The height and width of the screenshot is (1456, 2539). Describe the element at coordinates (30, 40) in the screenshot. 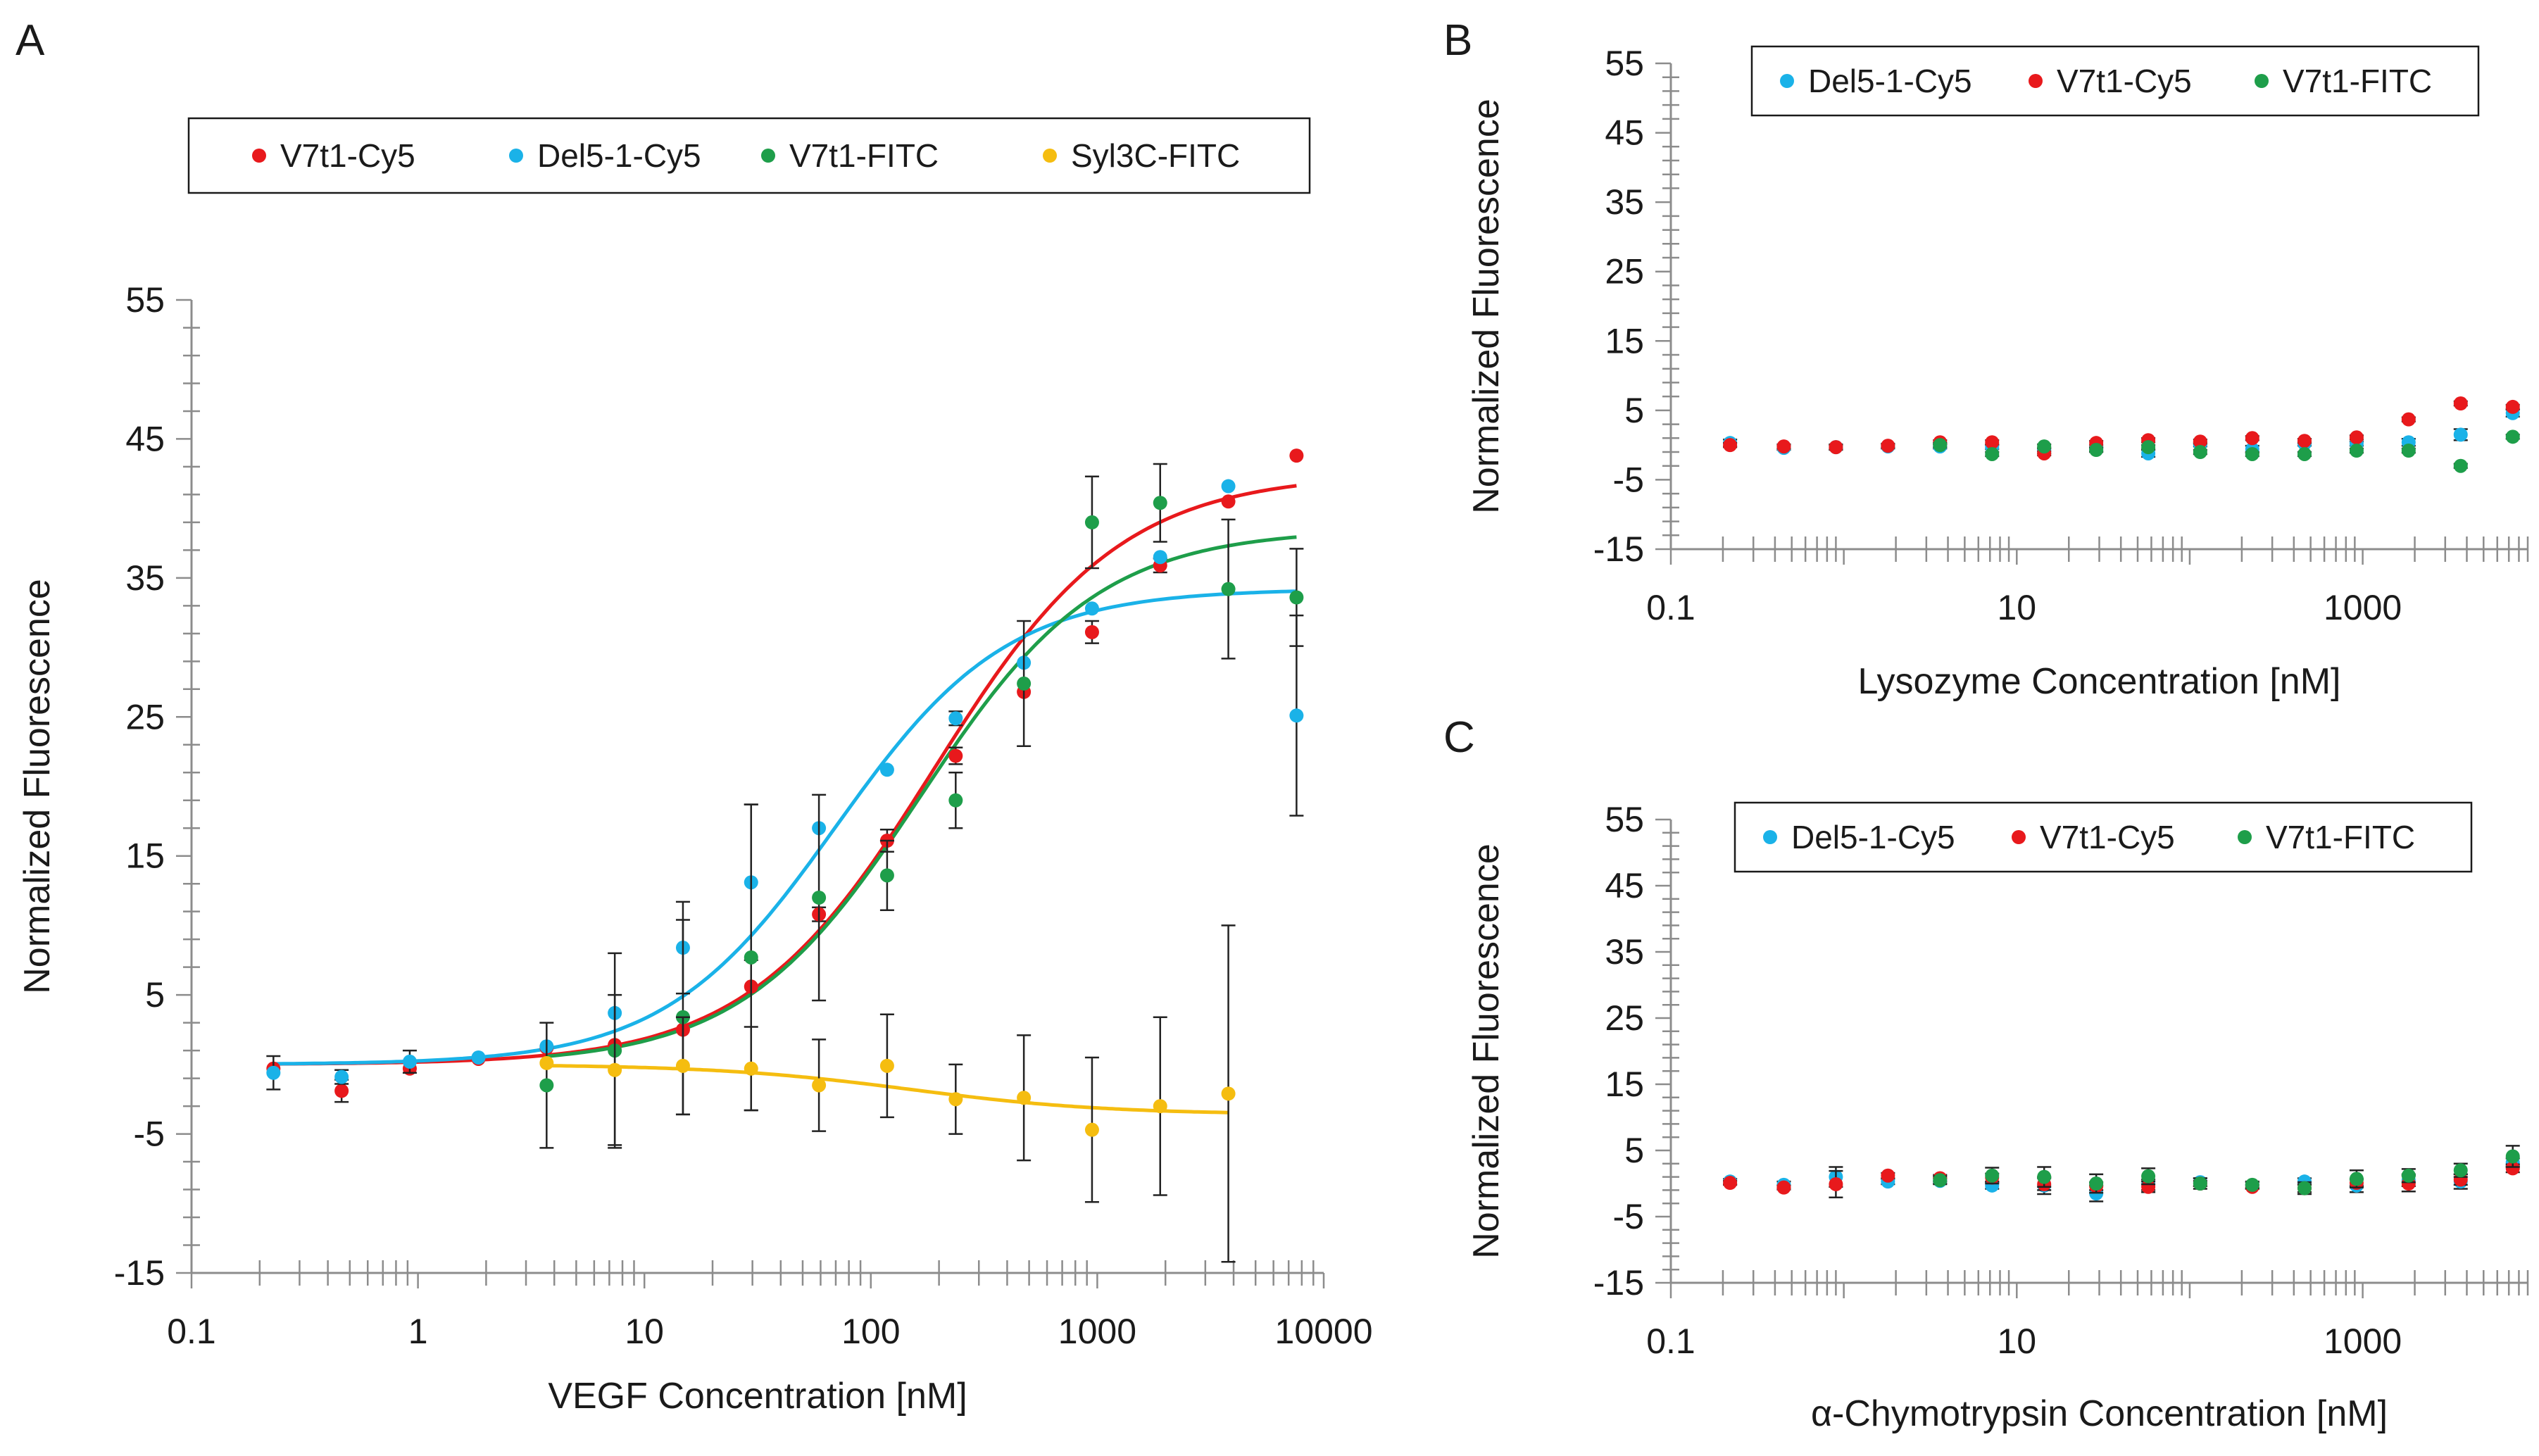

I see `panel-letter: A` at that location.